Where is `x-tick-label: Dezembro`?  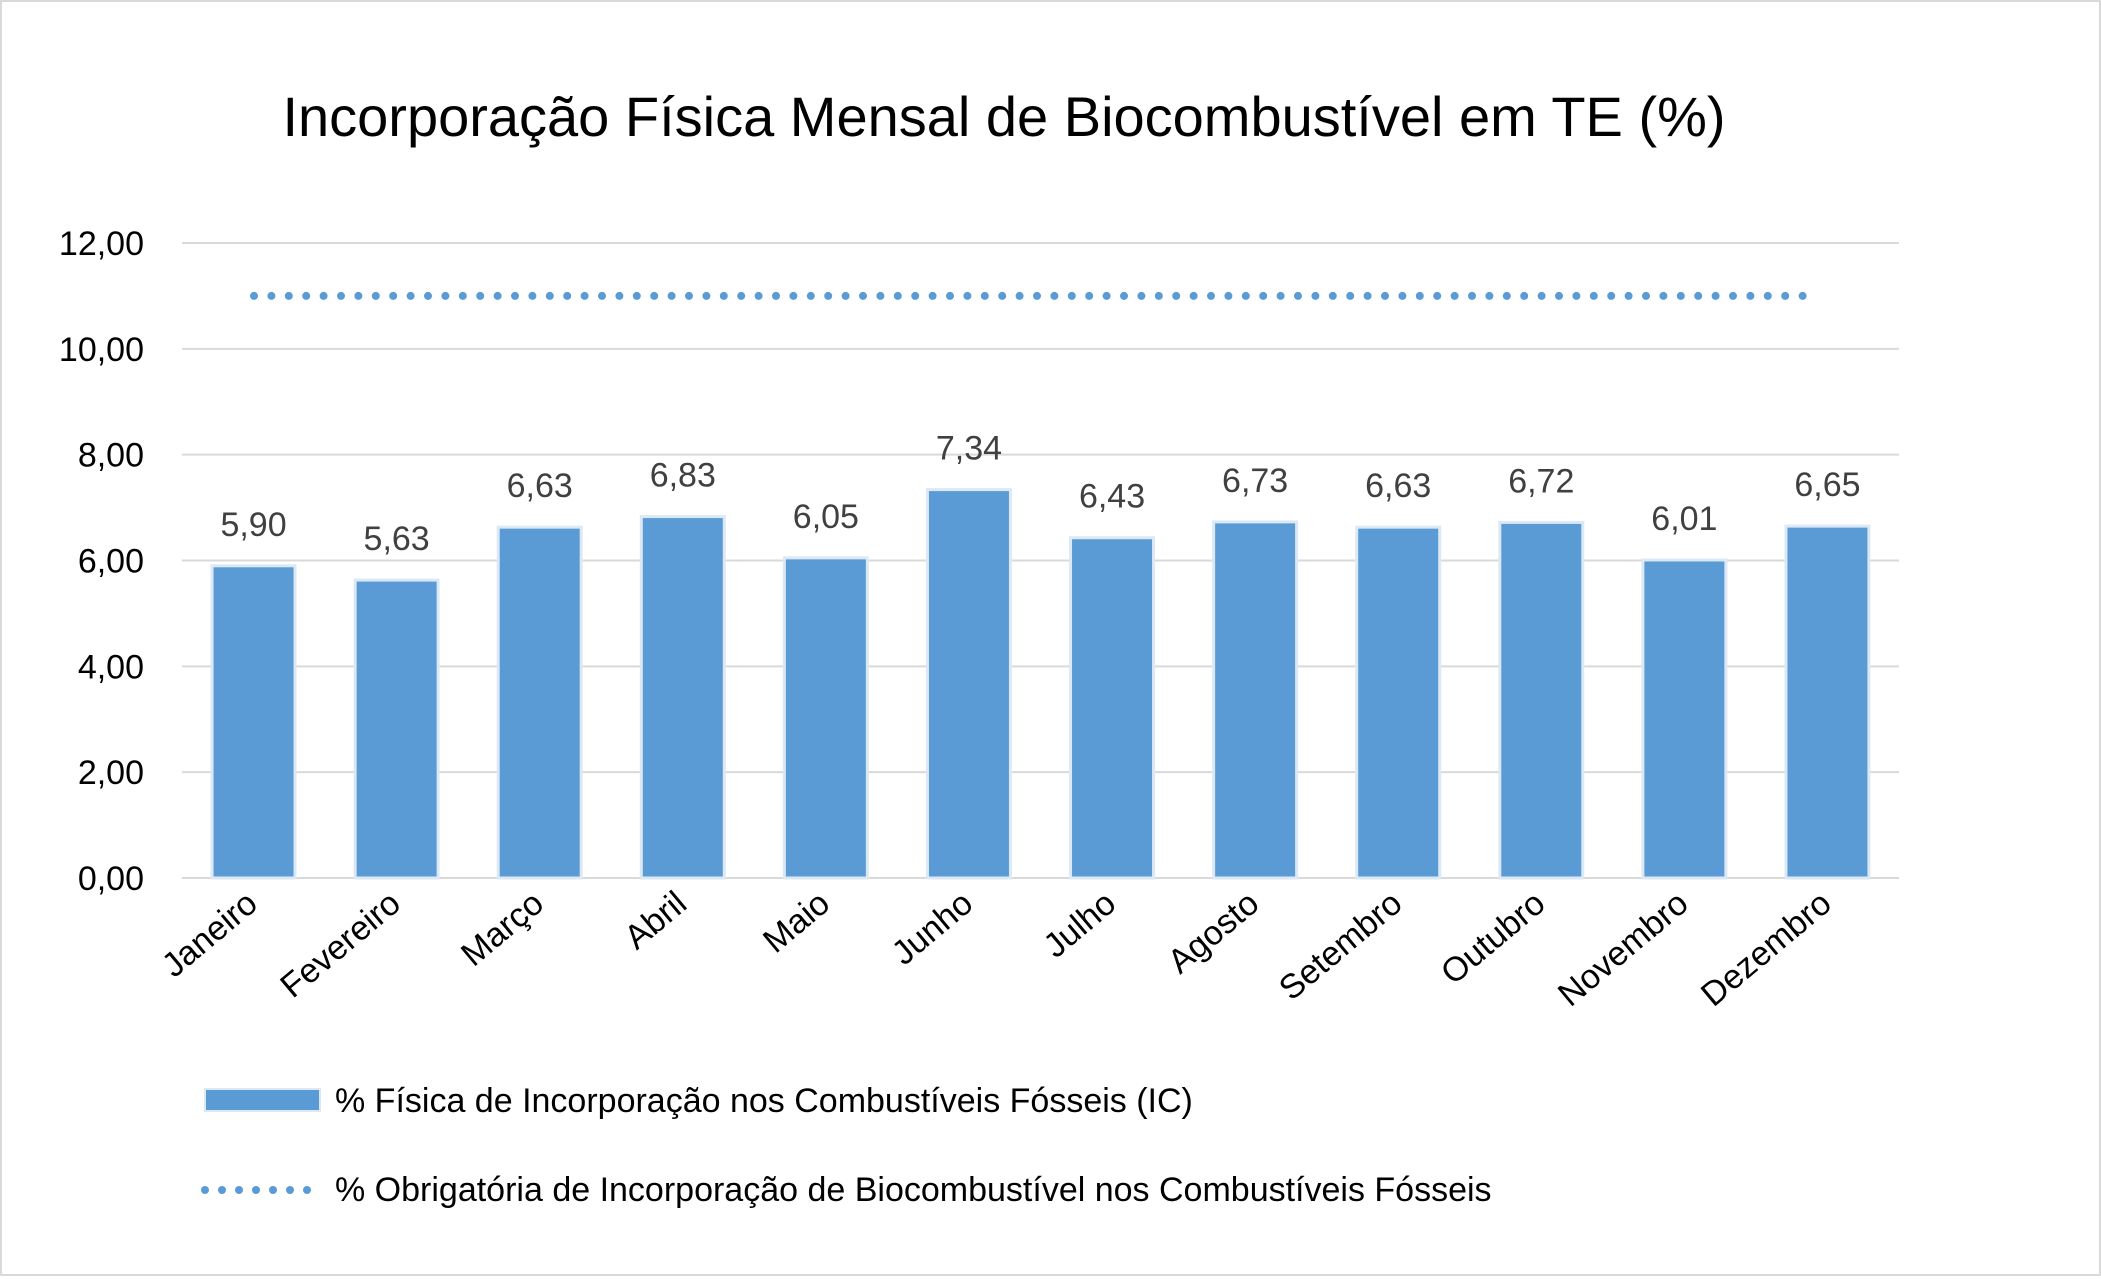
x-tick-label: Dezembro is located at coordinates (1766, 949).